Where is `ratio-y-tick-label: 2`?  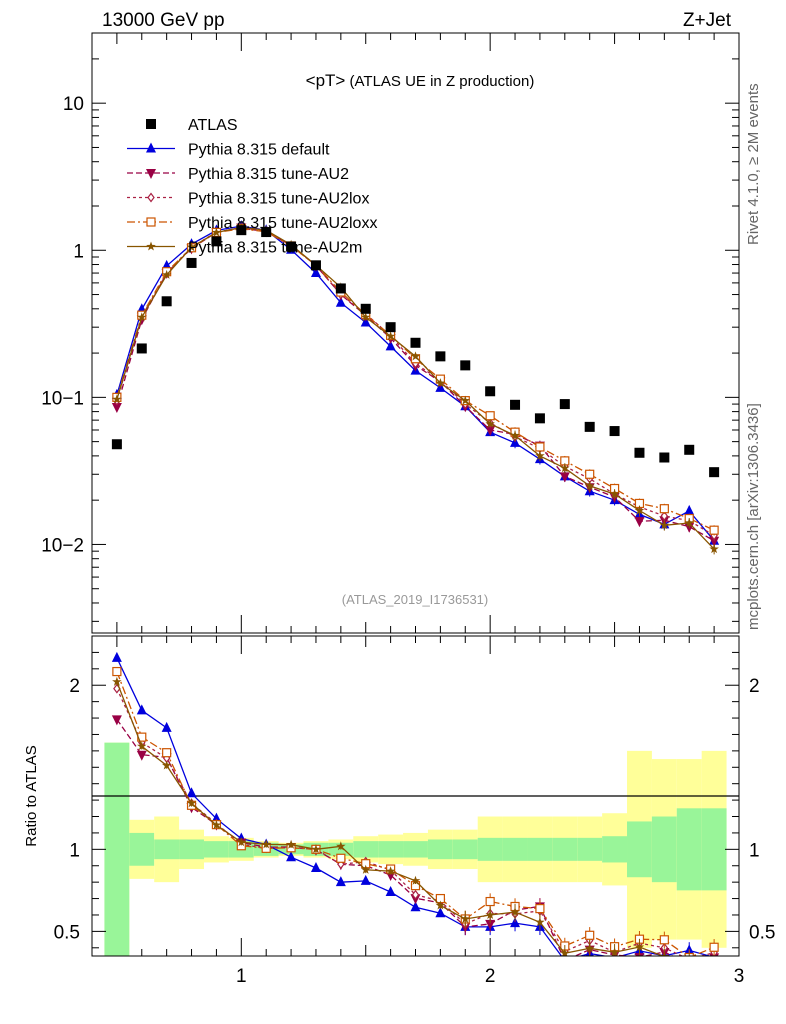 ratio-y-tick-label: 2 is located at coordinates (74, 686).